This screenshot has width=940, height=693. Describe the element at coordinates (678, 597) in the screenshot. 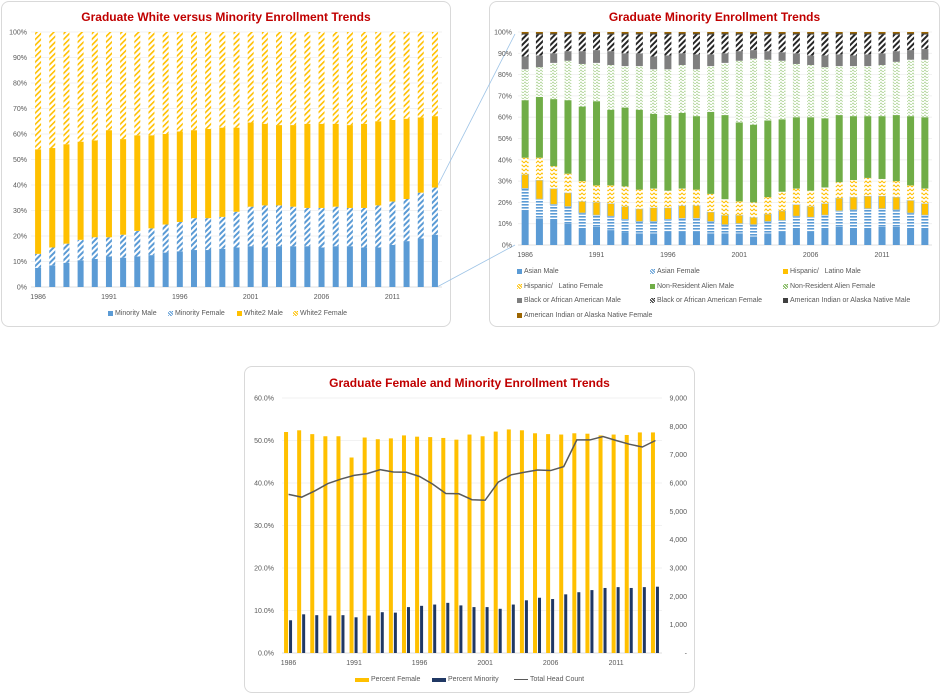

I see `y2-tick-label: 2,000` at that location.